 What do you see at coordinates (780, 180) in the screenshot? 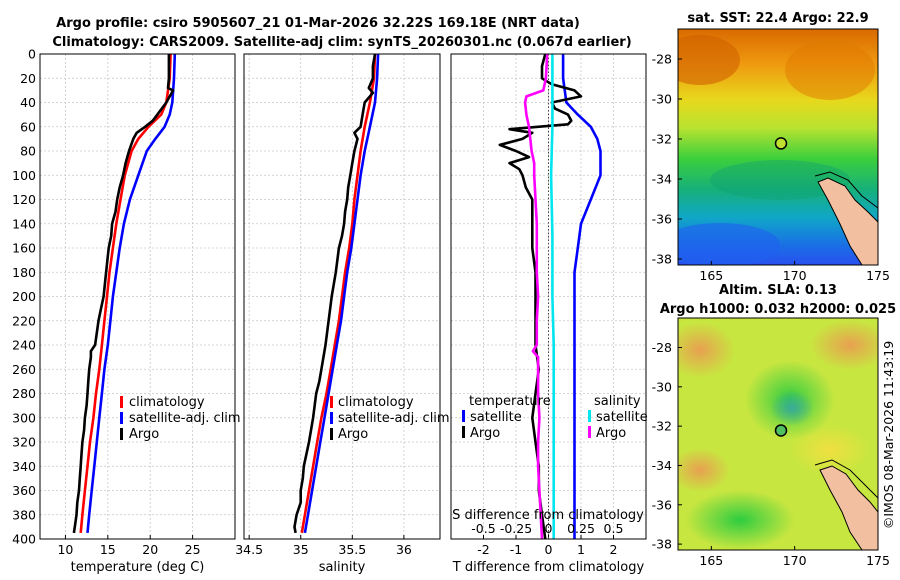
I see `sst-green-patch` at bounding box center [780, 180].